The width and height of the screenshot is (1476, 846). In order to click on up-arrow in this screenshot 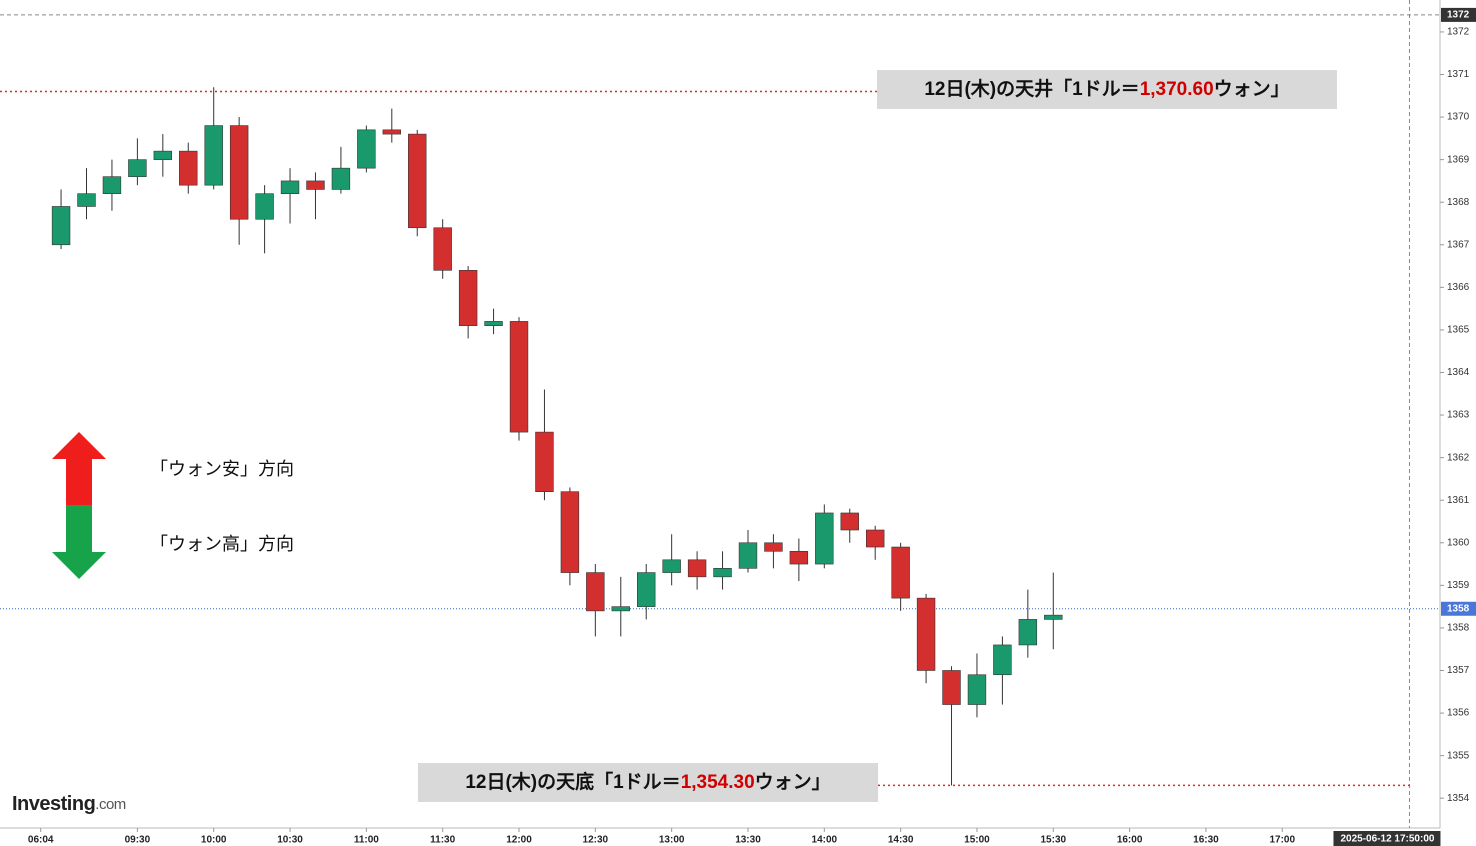, I will do `click(79, 468)`.